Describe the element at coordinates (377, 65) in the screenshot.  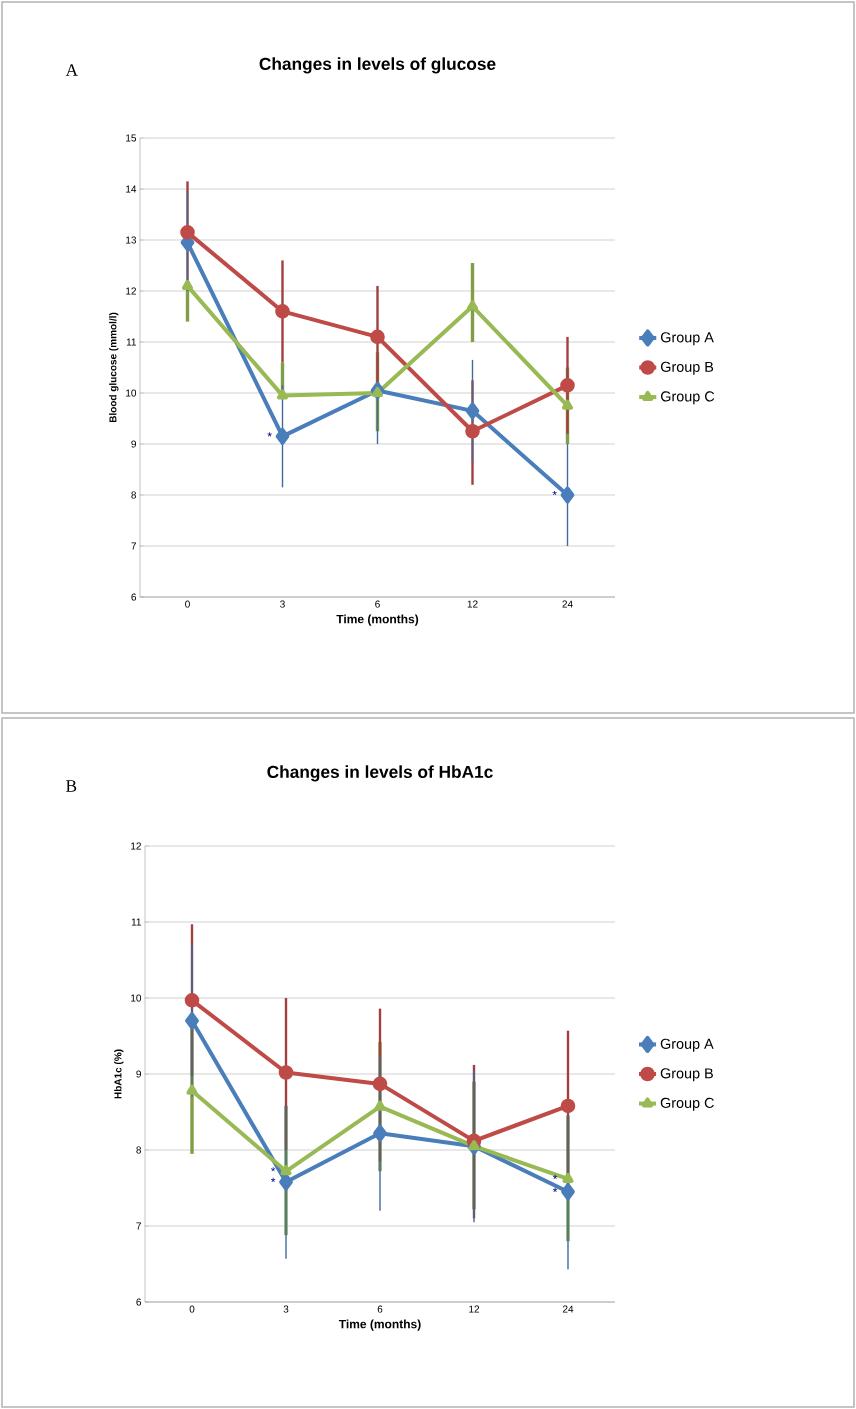
I see `chart-title: Changes in levels of glucose` at that location.